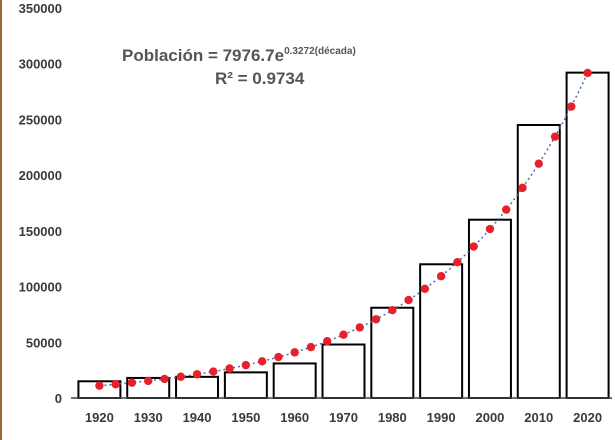 The height and width of the screenshot is (440, 615). I want to click on y-tick-label: 0, so click(58, 398).